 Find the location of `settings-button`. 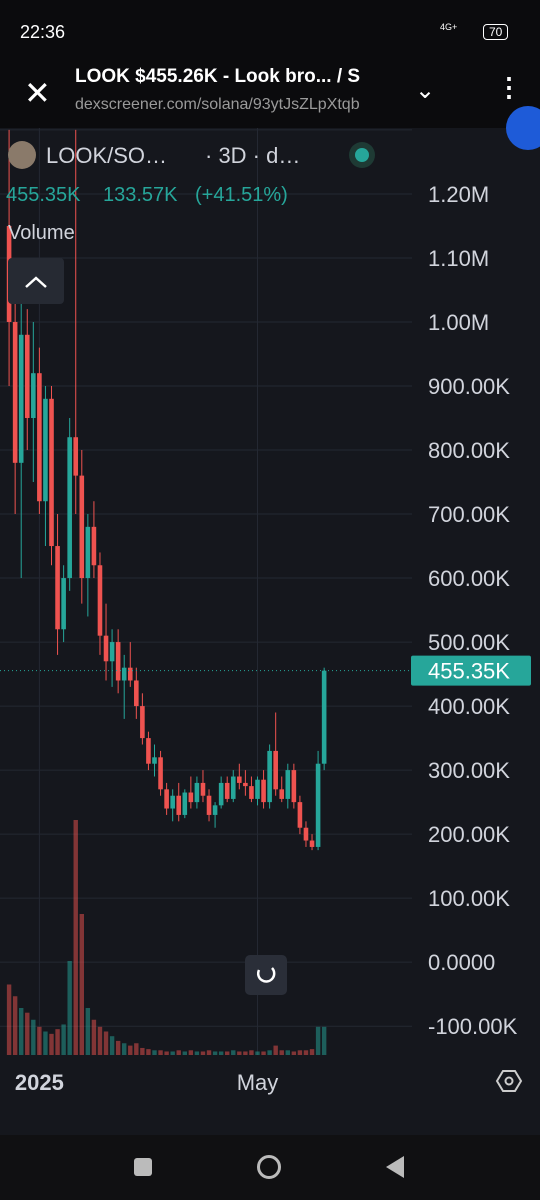

settings-button is located at coordinates (509, 1081).